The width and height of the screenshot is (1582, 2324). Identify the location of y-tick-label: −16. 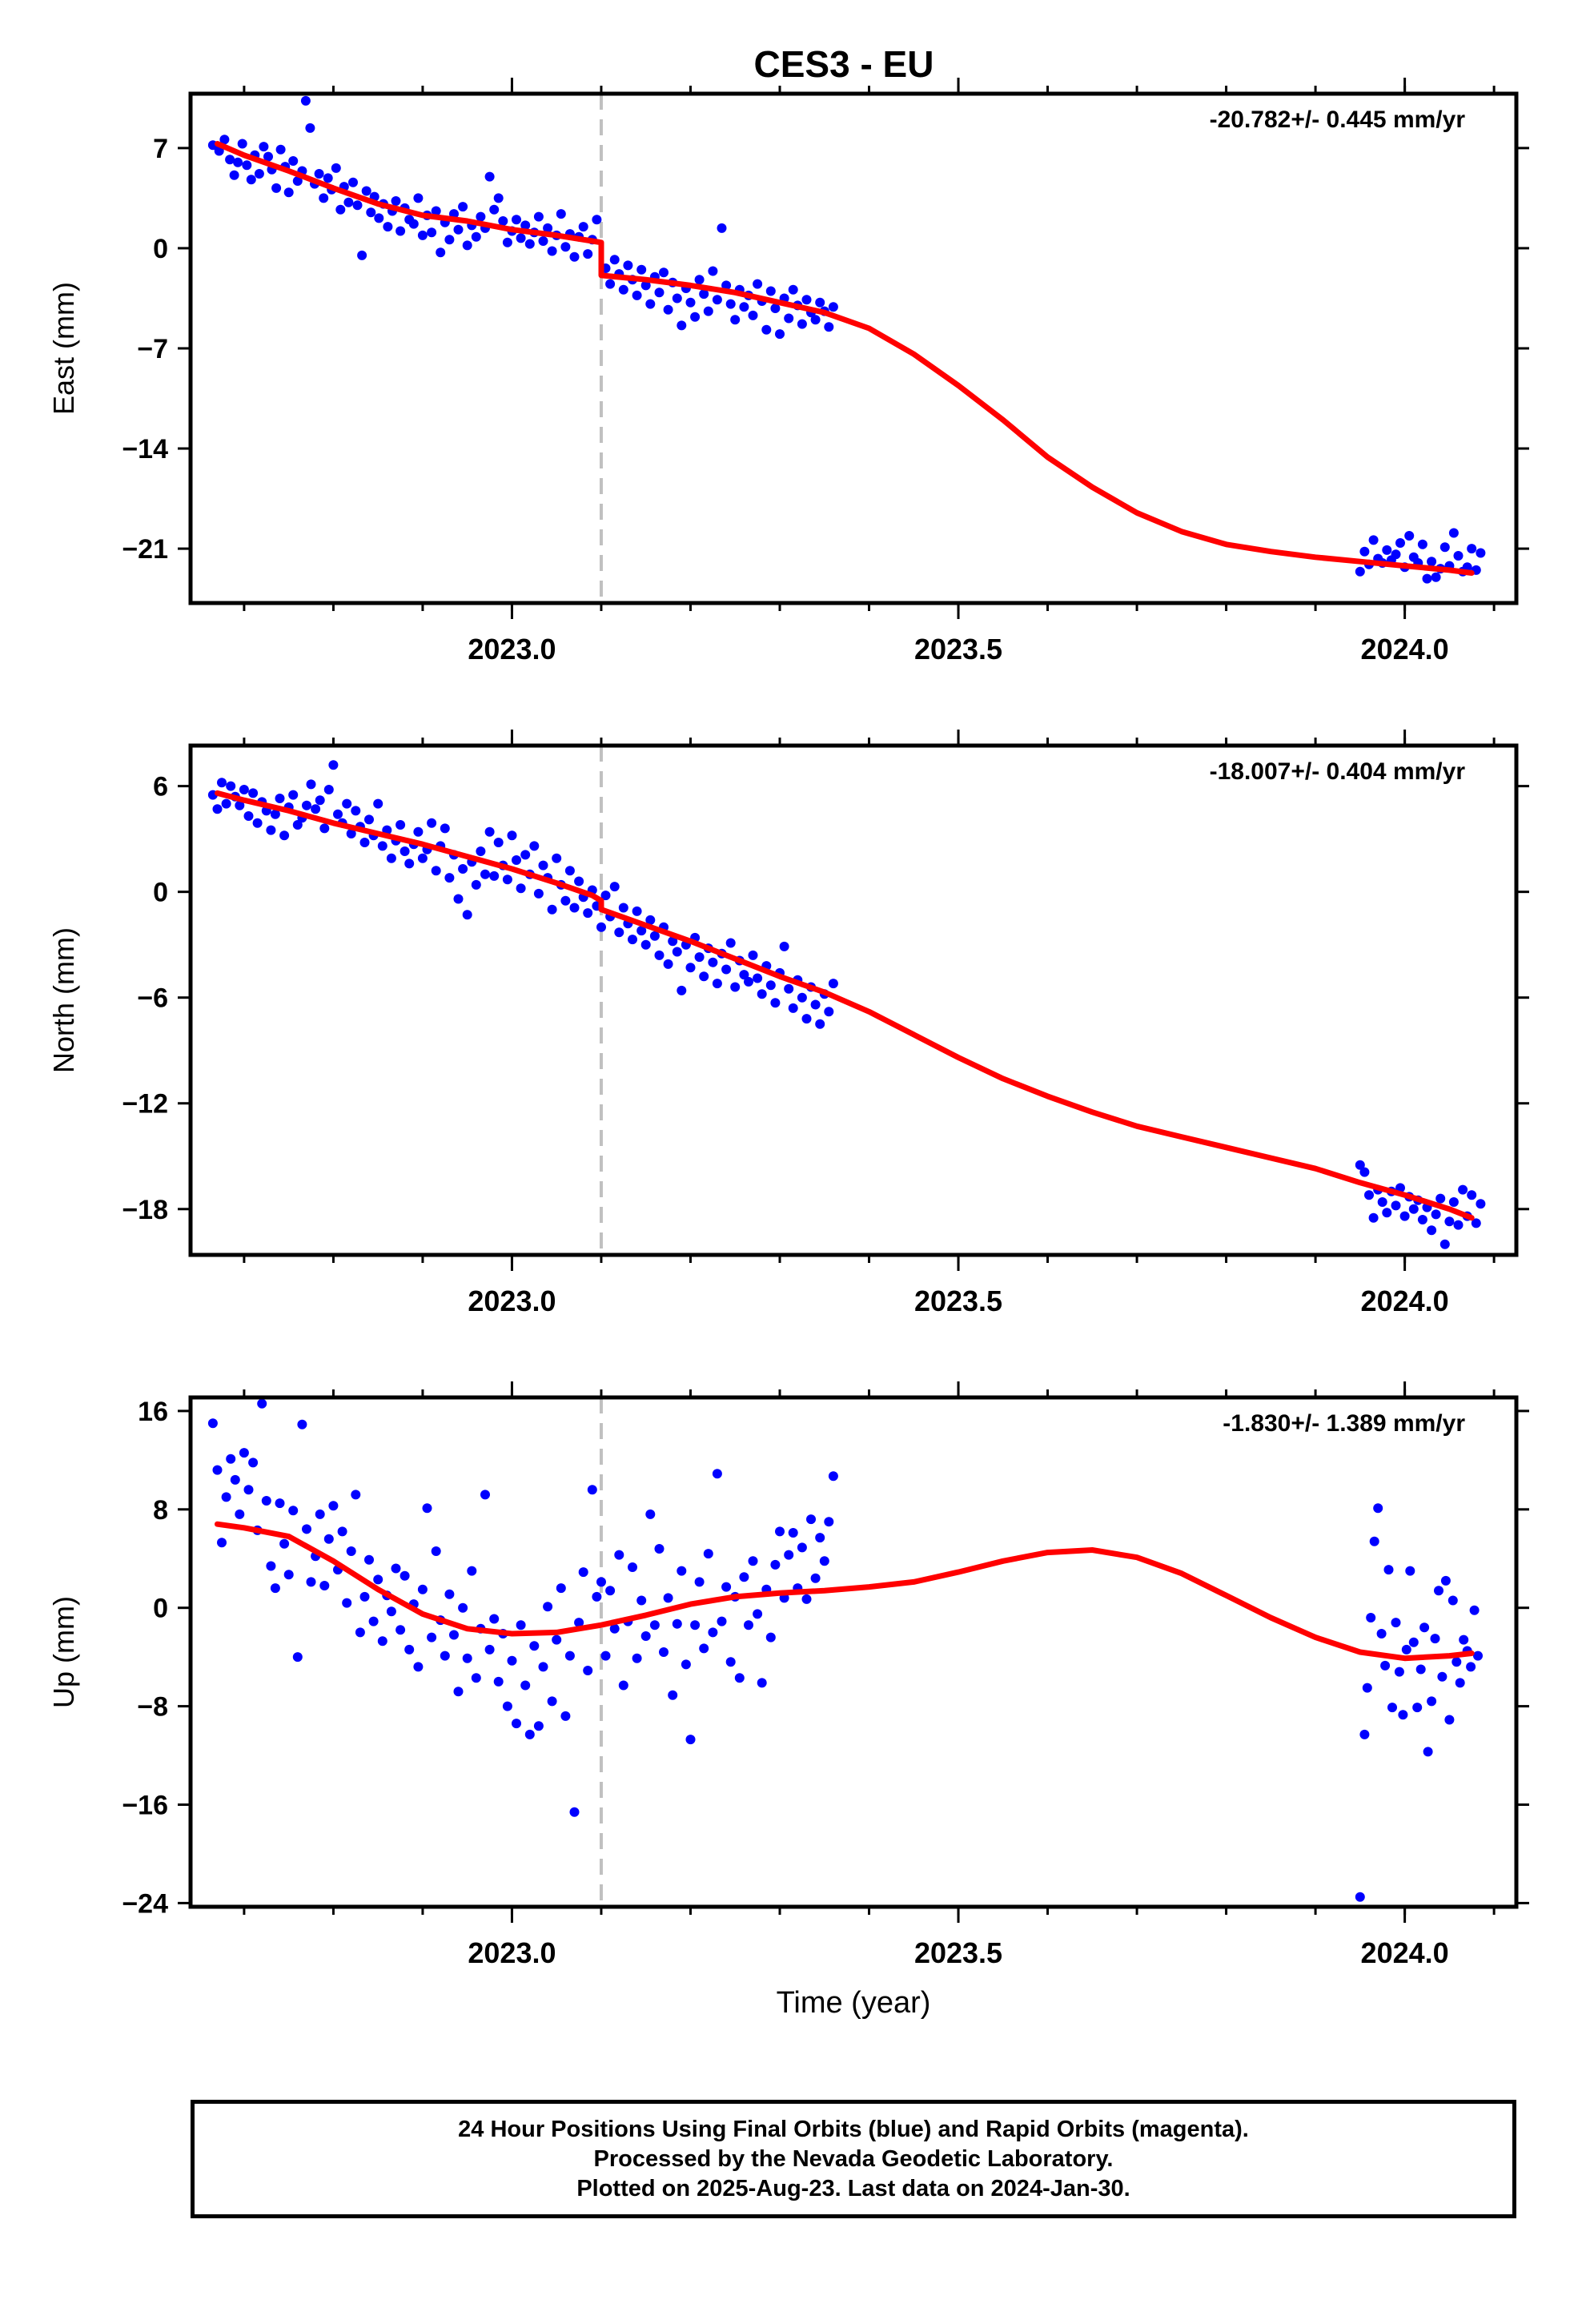
(145, 1805).